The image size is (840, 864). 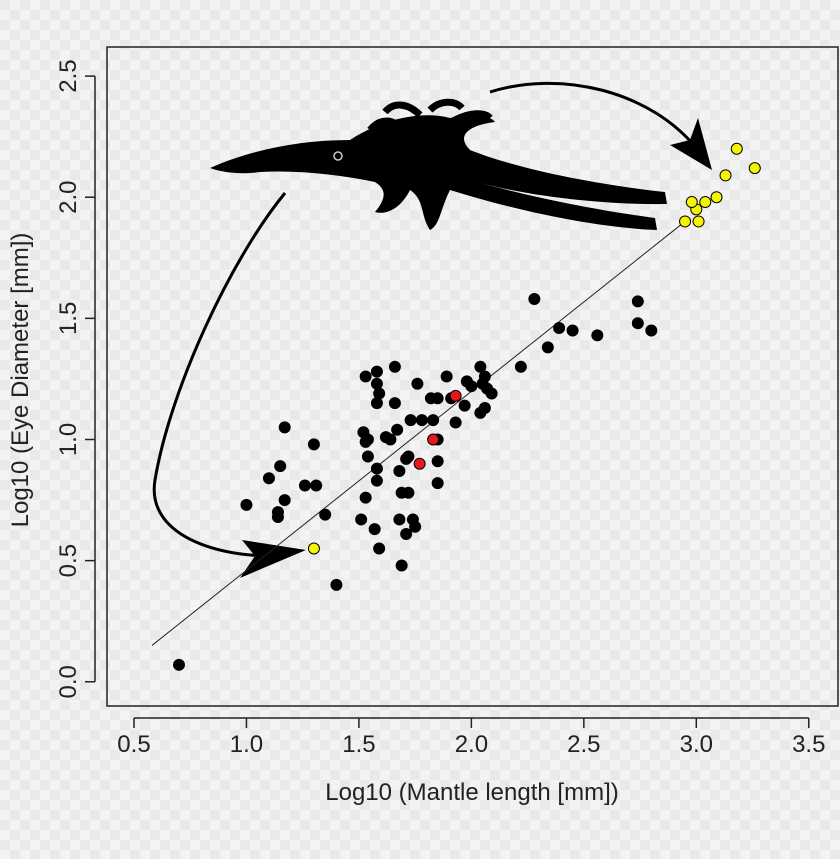 I want to click on y-tick-label: 2.5, so click(x=68, y=75).